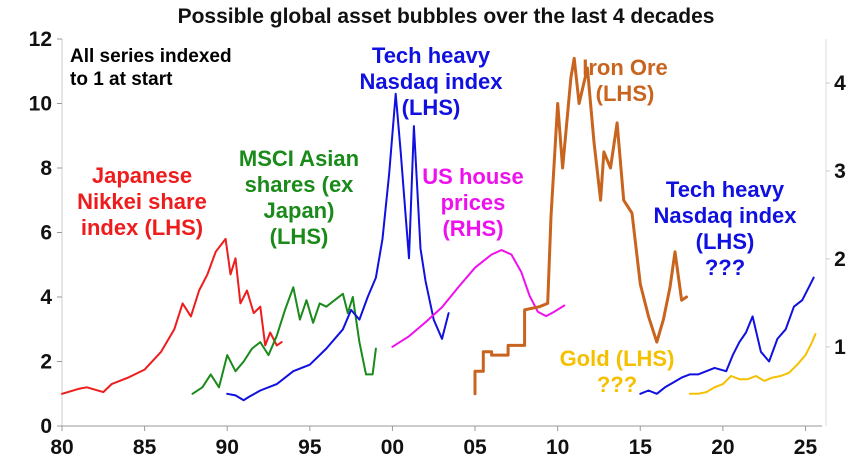 The image size is (862, 468). Describe the element at coordinates (142, 175) in the screenshot. I see `series-label-nikkei: Japanese` at that location.